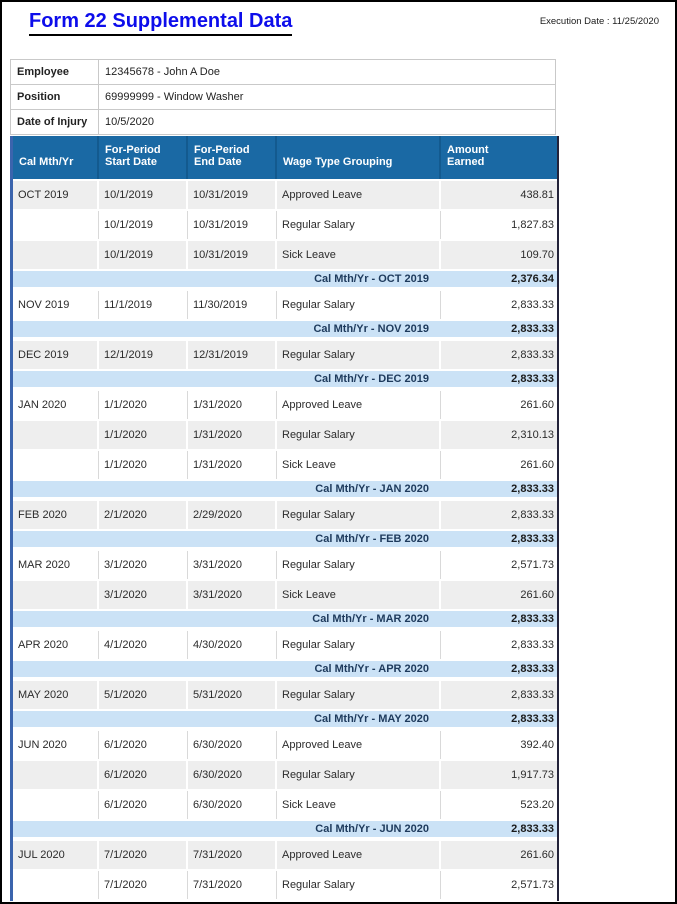 This screenshot has width=677, height=904. Describe the element at coordinates (499, 157) in the screenshot. I see `column-header: Amount Earned` at that location.